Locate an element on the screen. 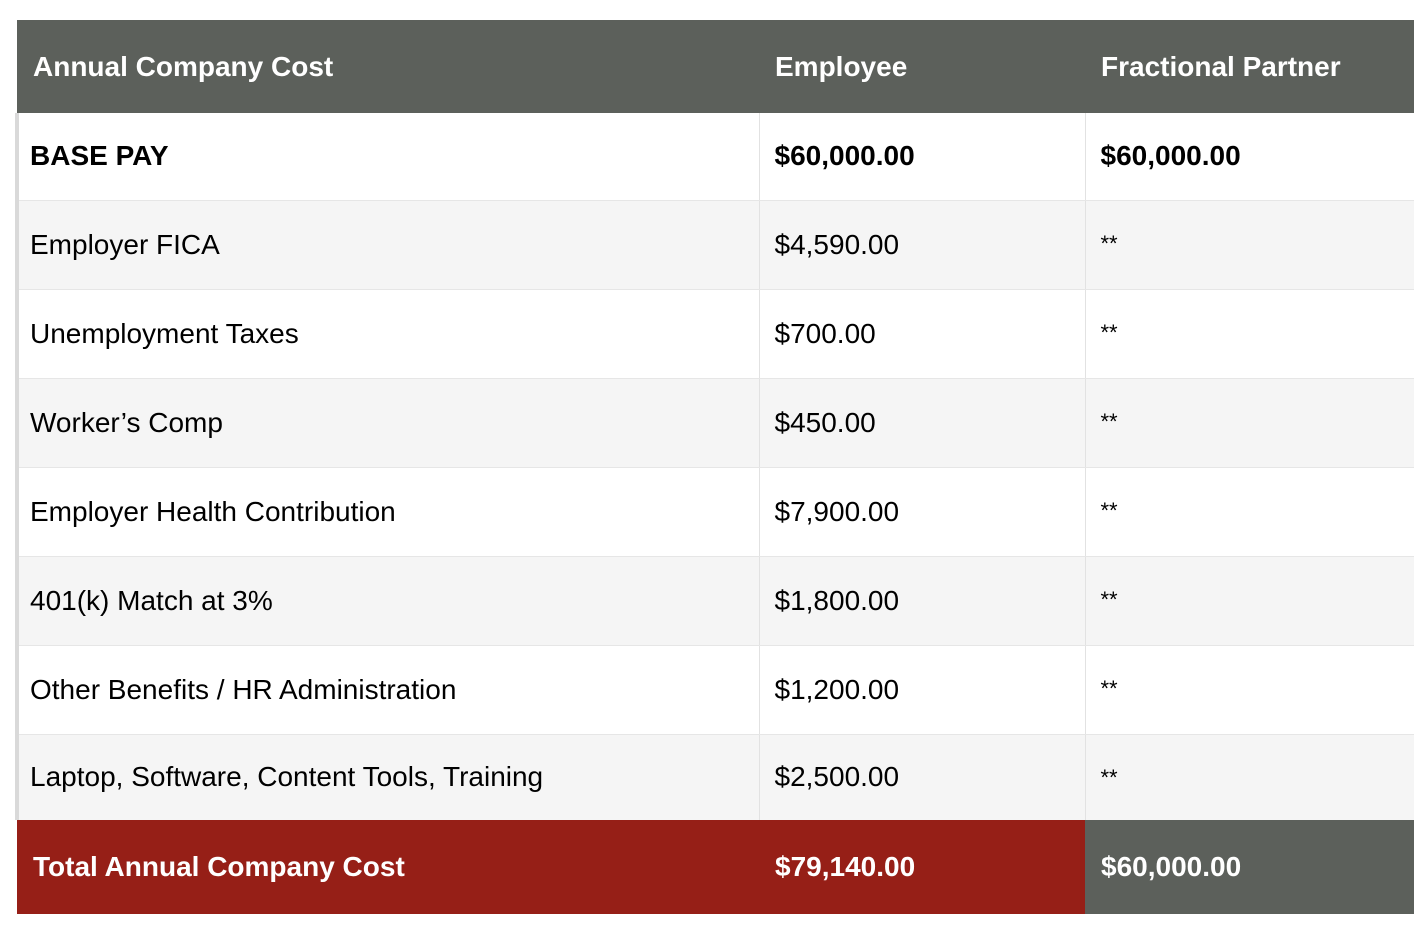  employee-value: $4,590.00 is located at coordinates (922, 245).